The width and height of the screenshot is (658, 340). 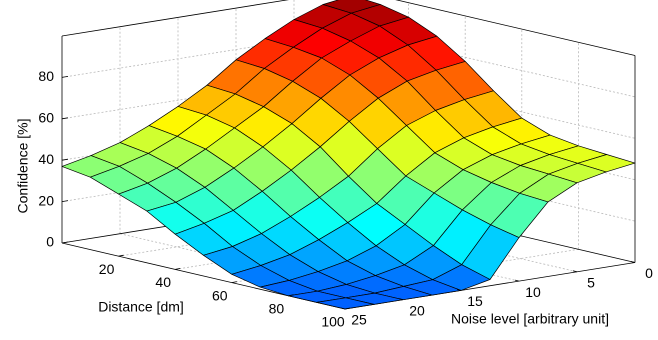 What do you see at coordinates (533, 292) in the screenshot?
I see `y-tick-label: 10` at bounding box center [533, 292].